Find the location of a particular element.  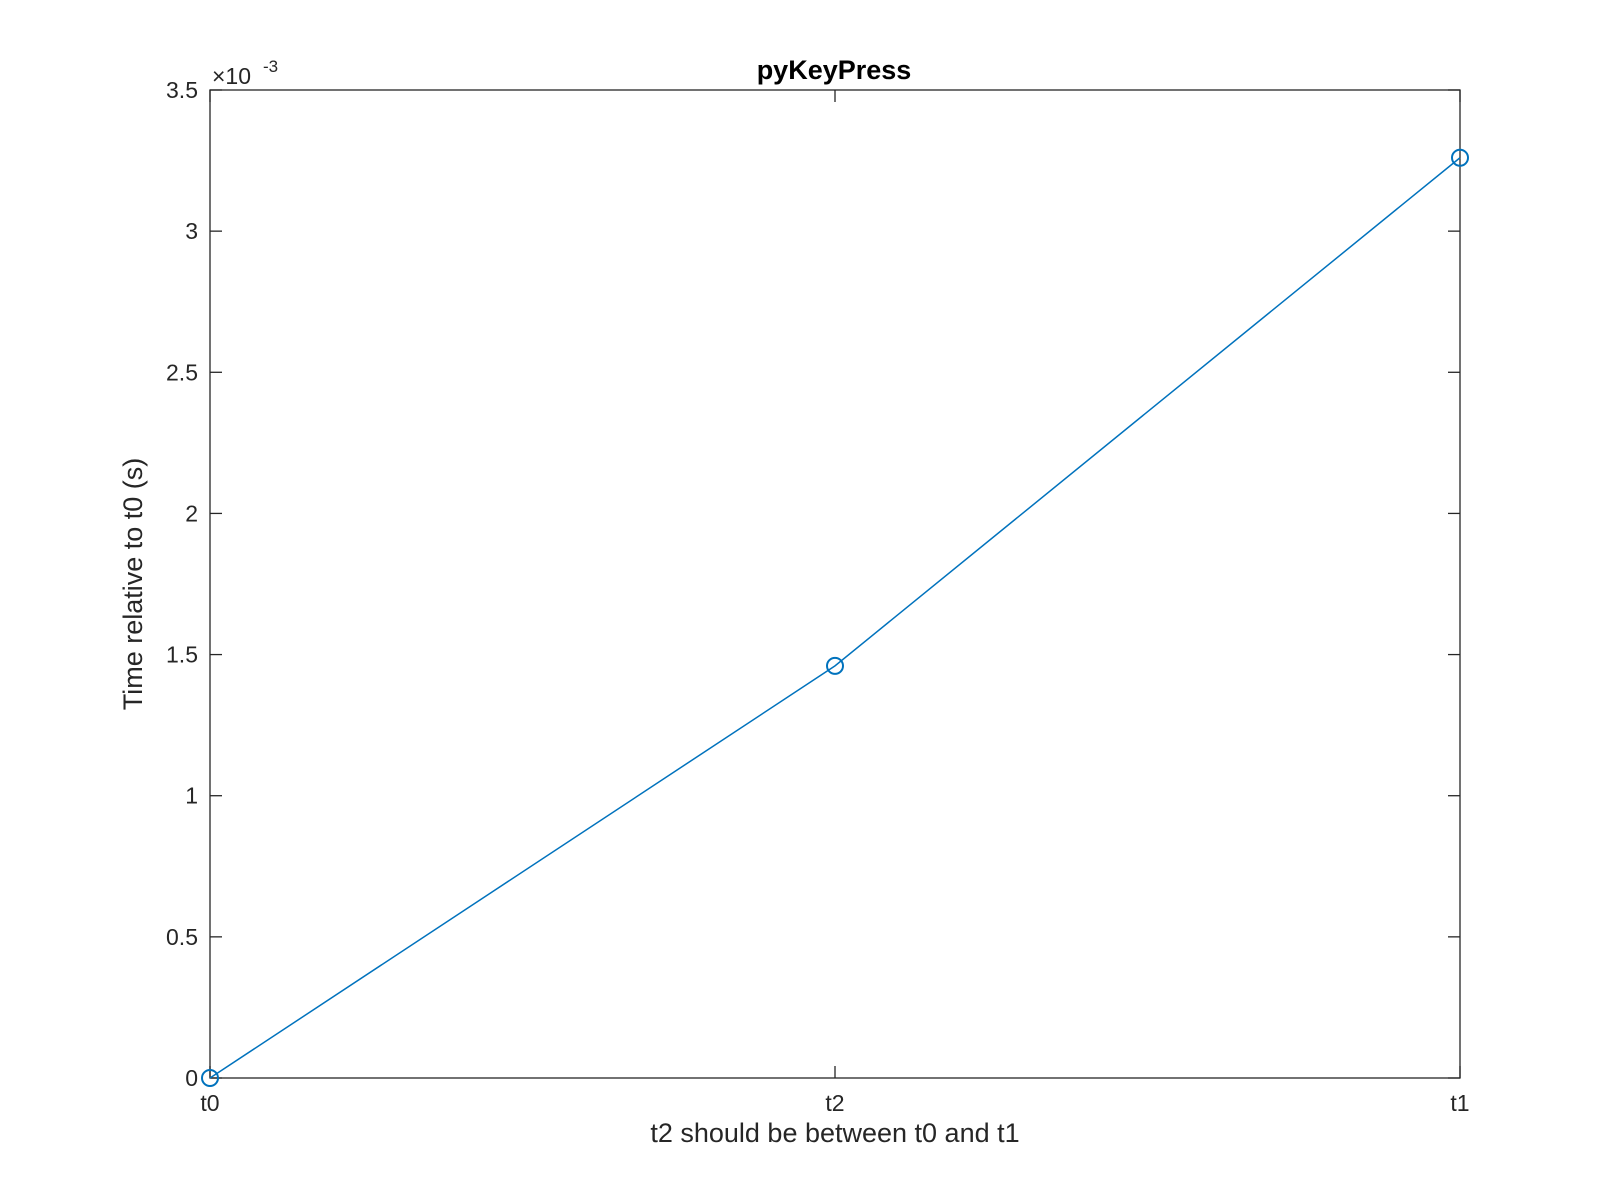

x-tick-label: t2 is located at coordinates (834, 1103).